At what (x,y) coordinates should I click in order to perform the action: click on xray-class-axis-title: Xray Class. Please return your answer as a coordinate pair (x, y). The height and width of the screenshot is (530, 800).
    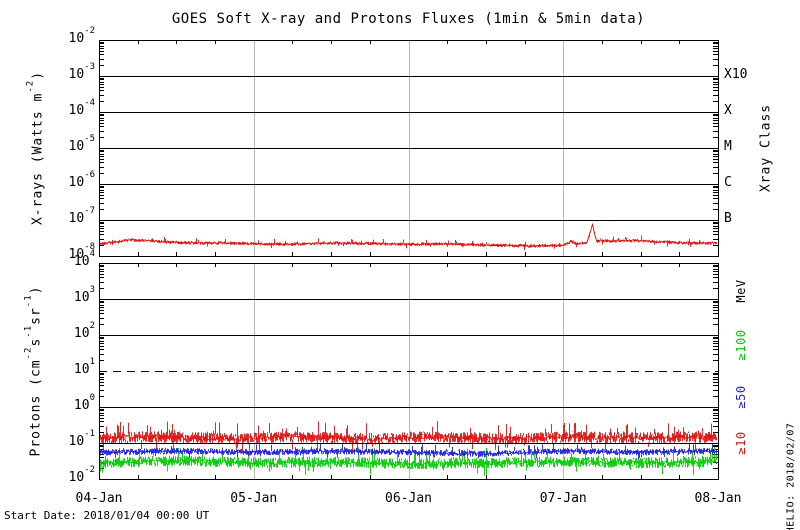
    Looking at the image, I should click on (766, 148).